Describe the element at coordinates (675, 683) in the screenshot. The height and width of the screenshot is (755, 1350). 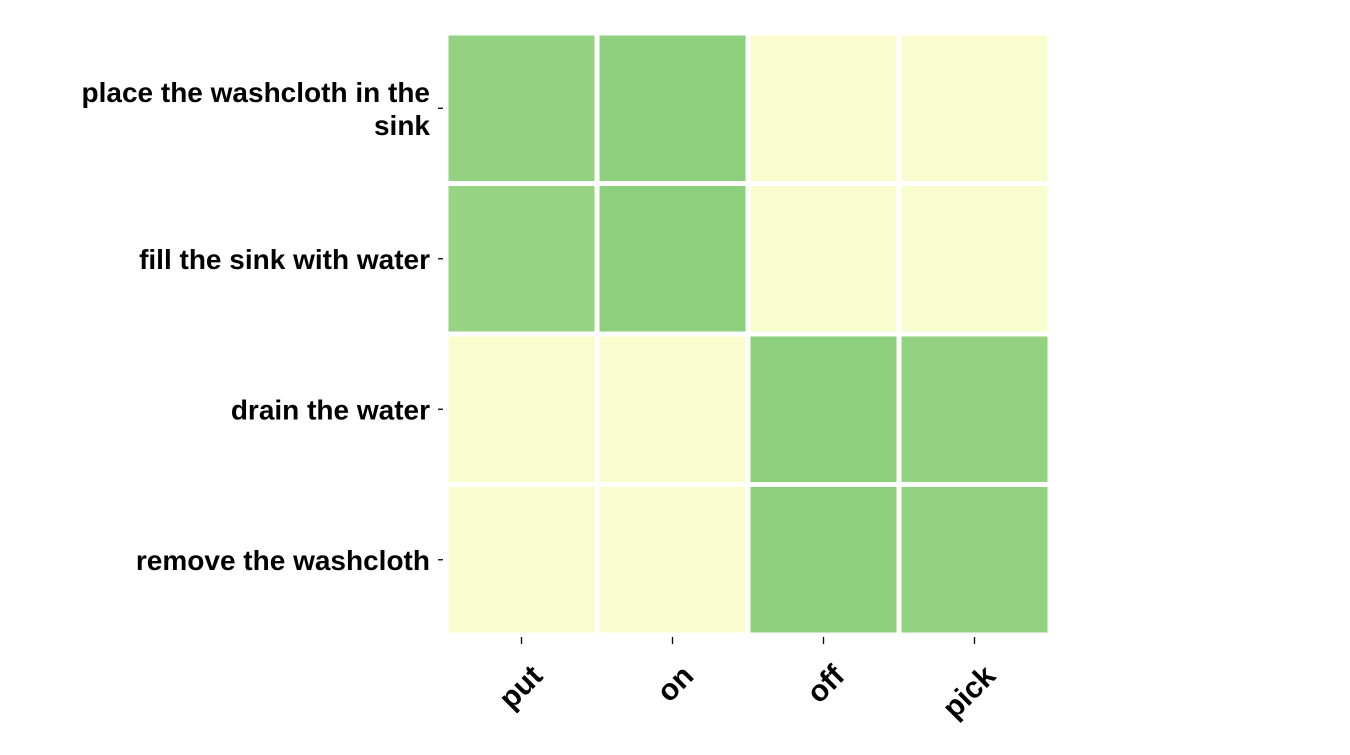
I see `x-tick-label-on: on` at that location.